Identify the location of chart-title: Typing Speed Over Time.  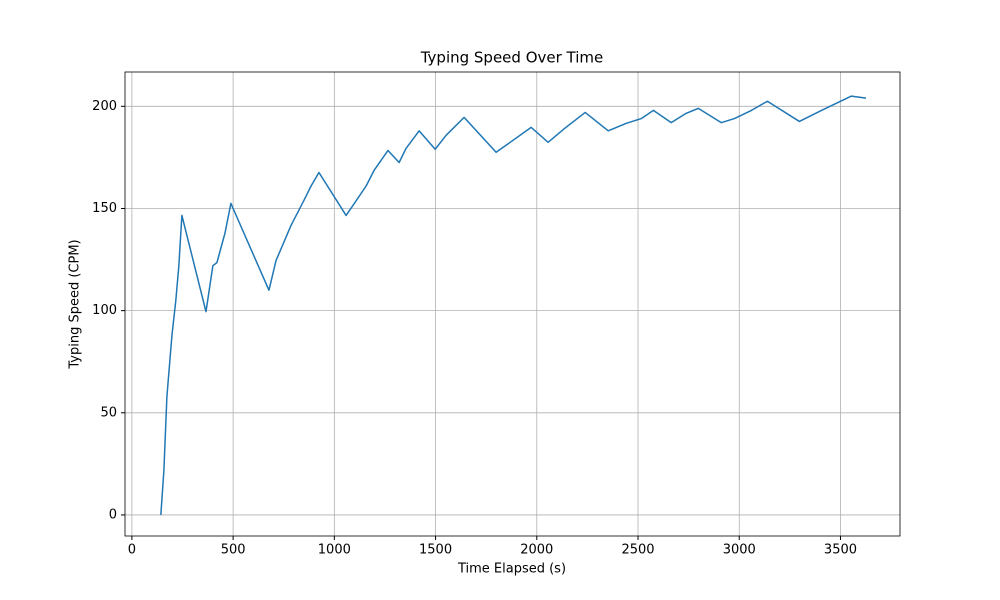
(512, 58).